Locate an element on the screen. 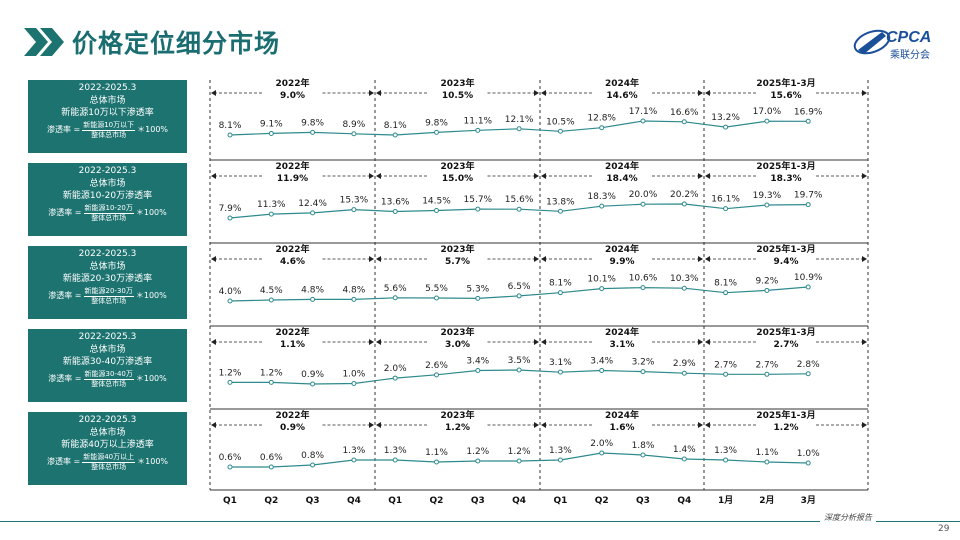 This screenshot has height=540, width=960. data-label: 0.6% is located at coordinates (230, 458).